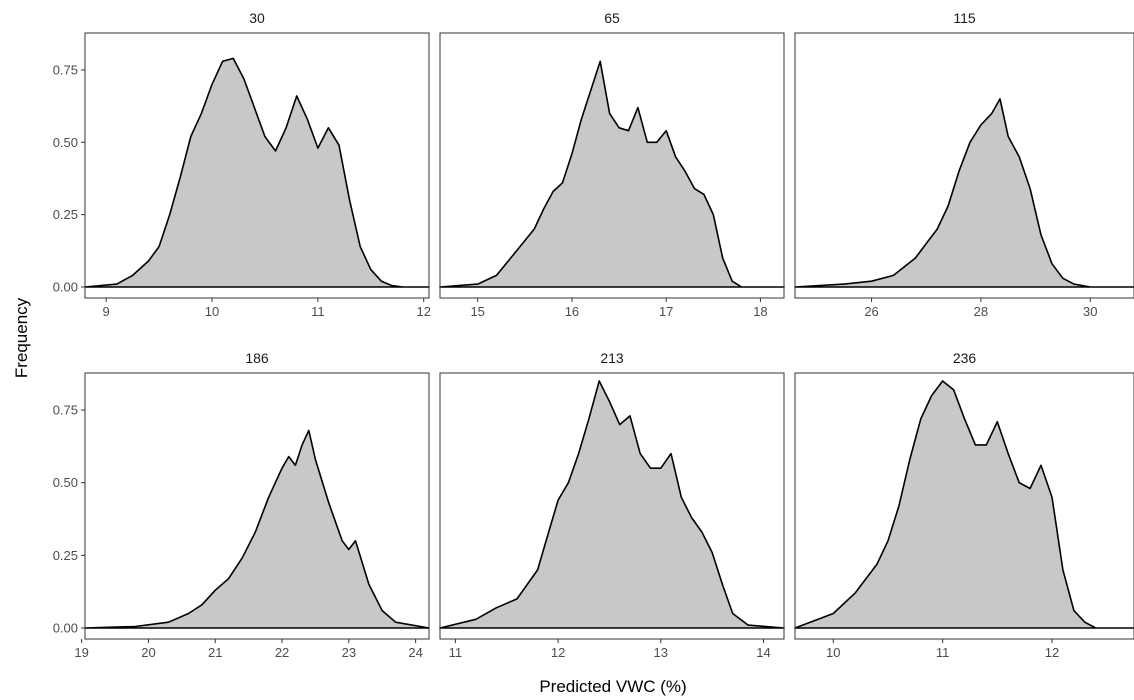 This screenshot has height=700, width=1134. I want to click on facet-strip-label: 236, so click(965, 358).